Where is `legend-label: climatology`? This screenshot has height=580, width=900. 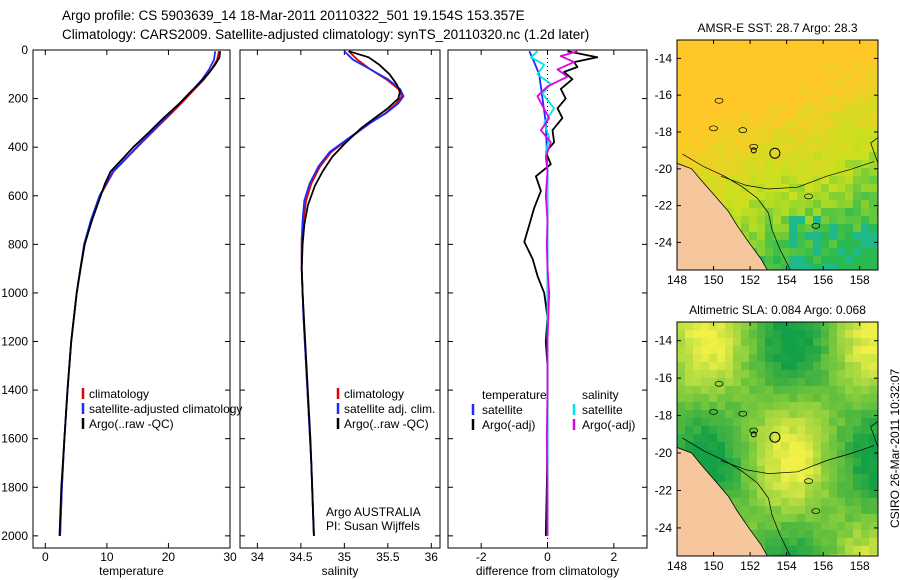 legend-label: climatology is located at coordinates (374, 394).